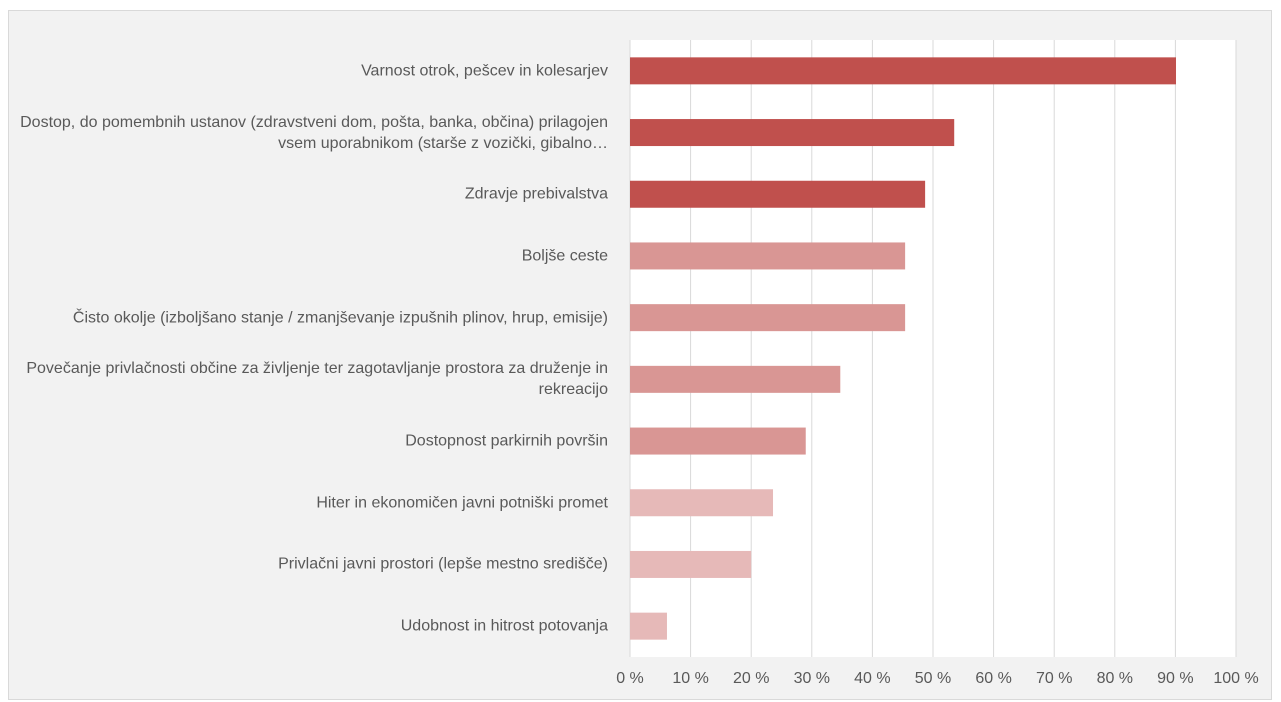 This screenshot has height=702, width=1281. What do you see at coordinates (504, 626) in the screenshot?
I see `y-tick-label: Udobnost in hitrost potovanja` at bounding box center [504, 626].